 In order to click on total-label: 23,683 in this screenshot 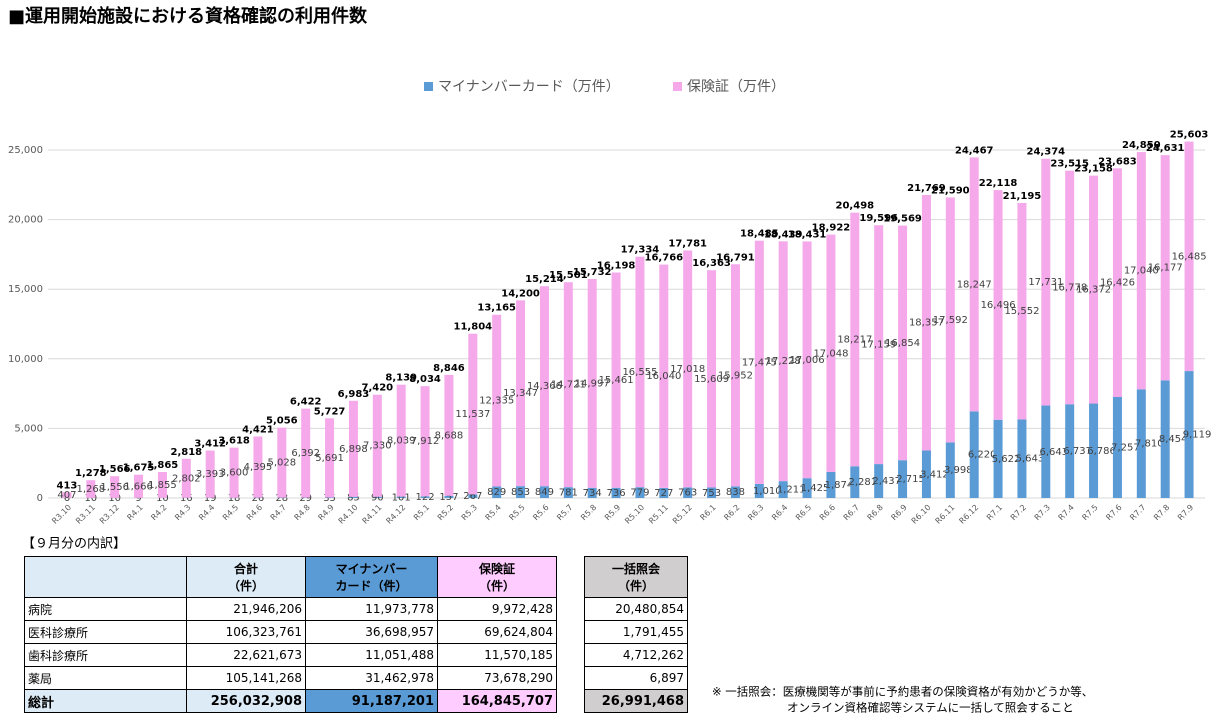, I will do `click(1117, 161)`.